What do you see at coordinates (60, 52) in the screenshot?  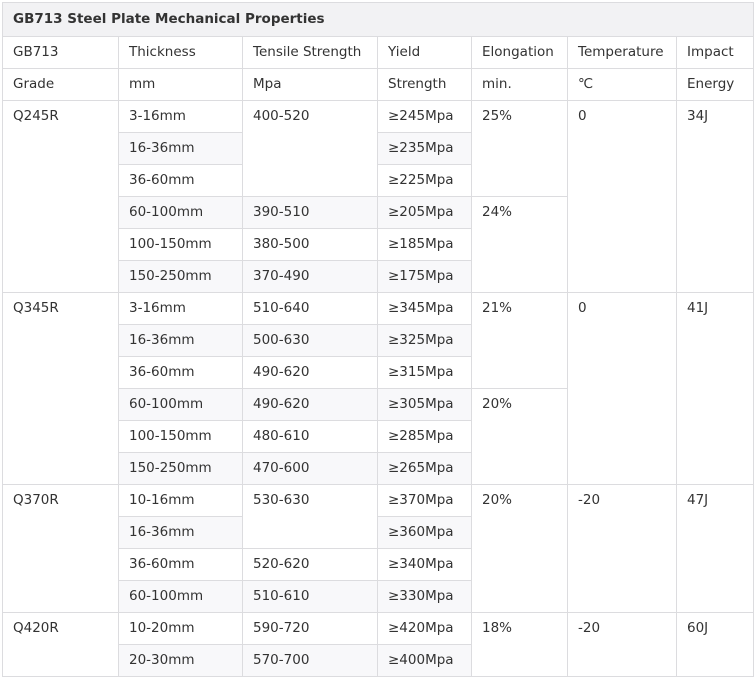 I see `header-cell: GB713` at bounding box center [60, 52].